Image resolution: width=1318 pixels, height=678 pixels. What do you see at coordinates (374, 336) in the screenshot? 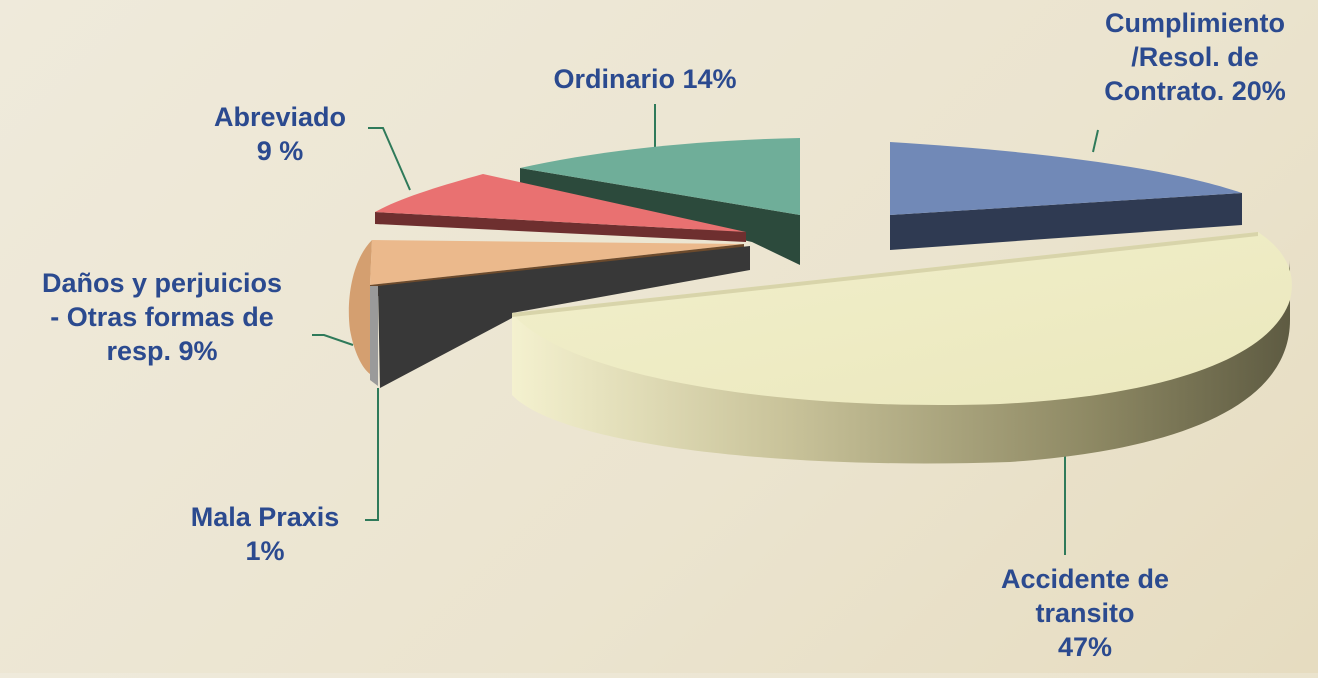
I see `slice-mala-praxis` at bounding box center [374, 336].